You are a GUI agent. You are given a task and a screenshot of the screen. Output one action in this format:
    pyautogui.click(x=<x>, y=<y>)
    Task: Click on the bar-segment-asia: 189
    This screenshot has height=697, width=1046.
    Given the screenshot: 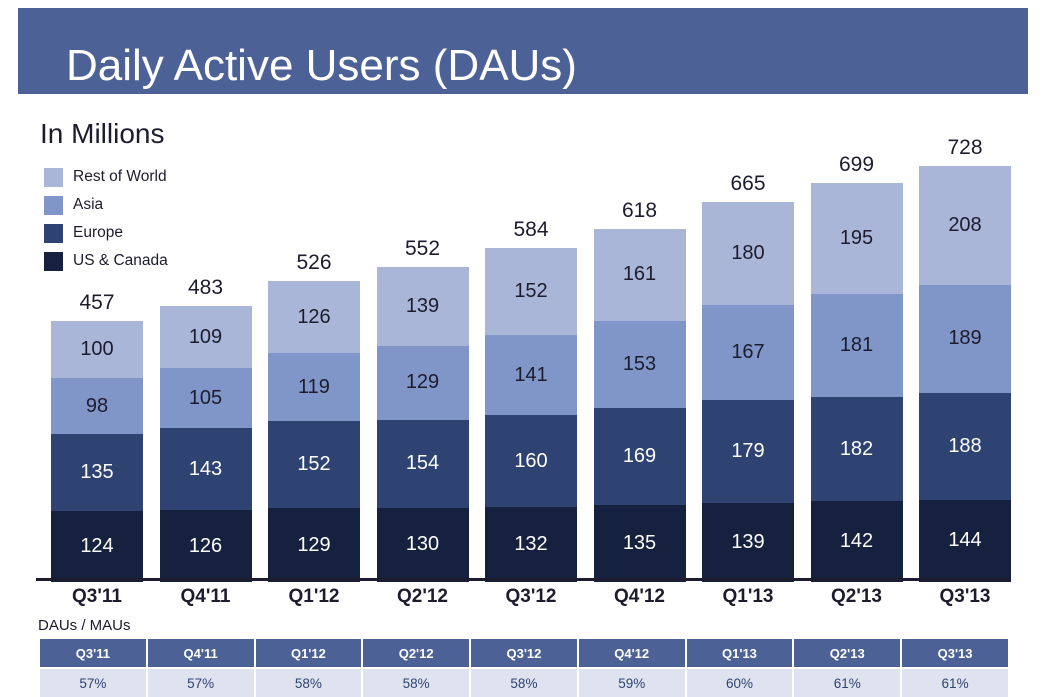 What is the action you would take?
    pyautogui.click(x=965, y=338)
    